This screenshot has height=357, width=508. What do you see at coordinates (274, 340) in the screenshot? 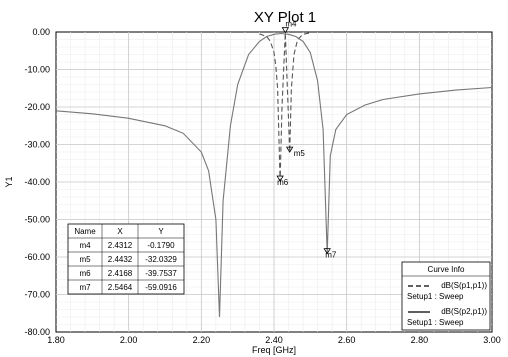
I see `x-tick-label: 2.40` at bounding box center [274, 340].